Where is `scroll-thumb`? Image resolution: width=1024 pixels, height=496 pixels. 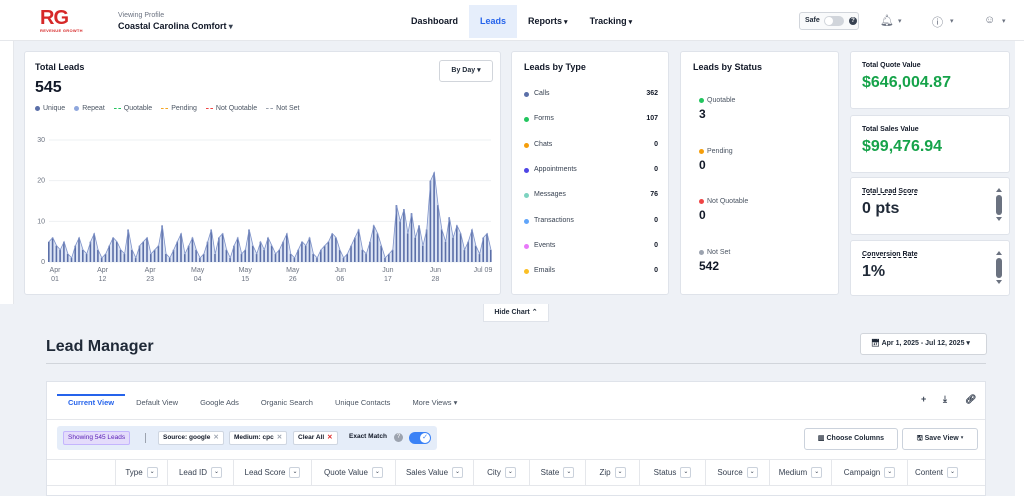
scroll-thumb is located at coordinates (999, 205).